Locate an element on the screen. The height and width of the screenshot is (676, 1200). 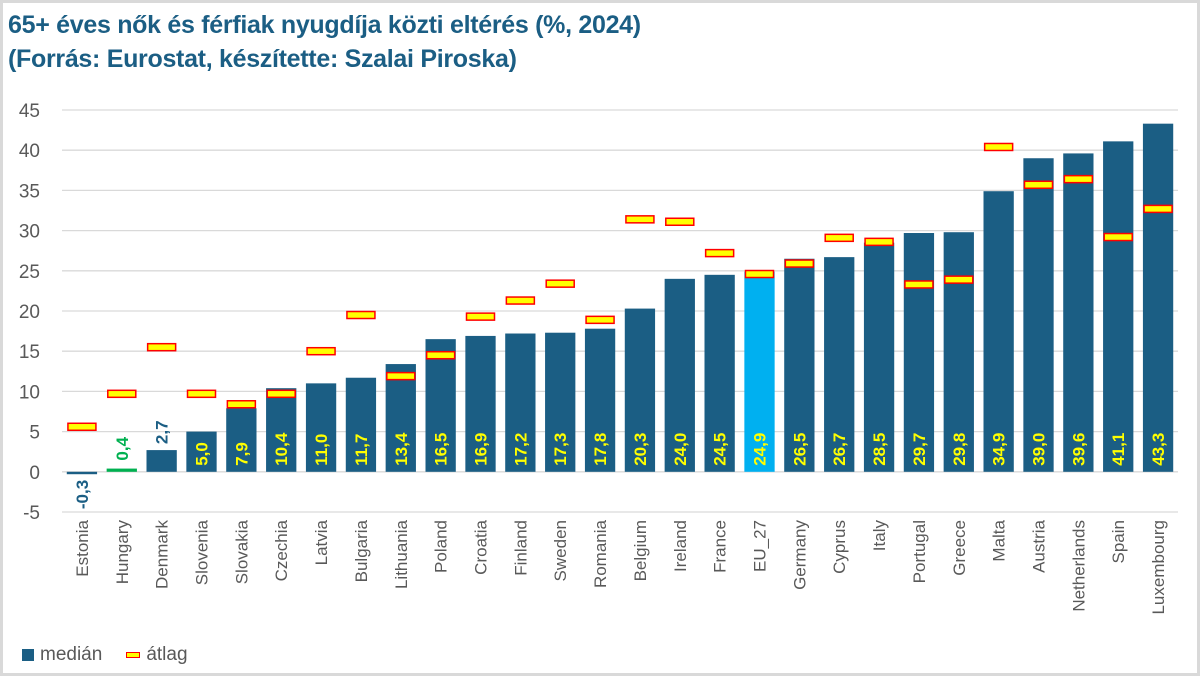
atlag-marker-slovenia is located at coordinates (202, 393).